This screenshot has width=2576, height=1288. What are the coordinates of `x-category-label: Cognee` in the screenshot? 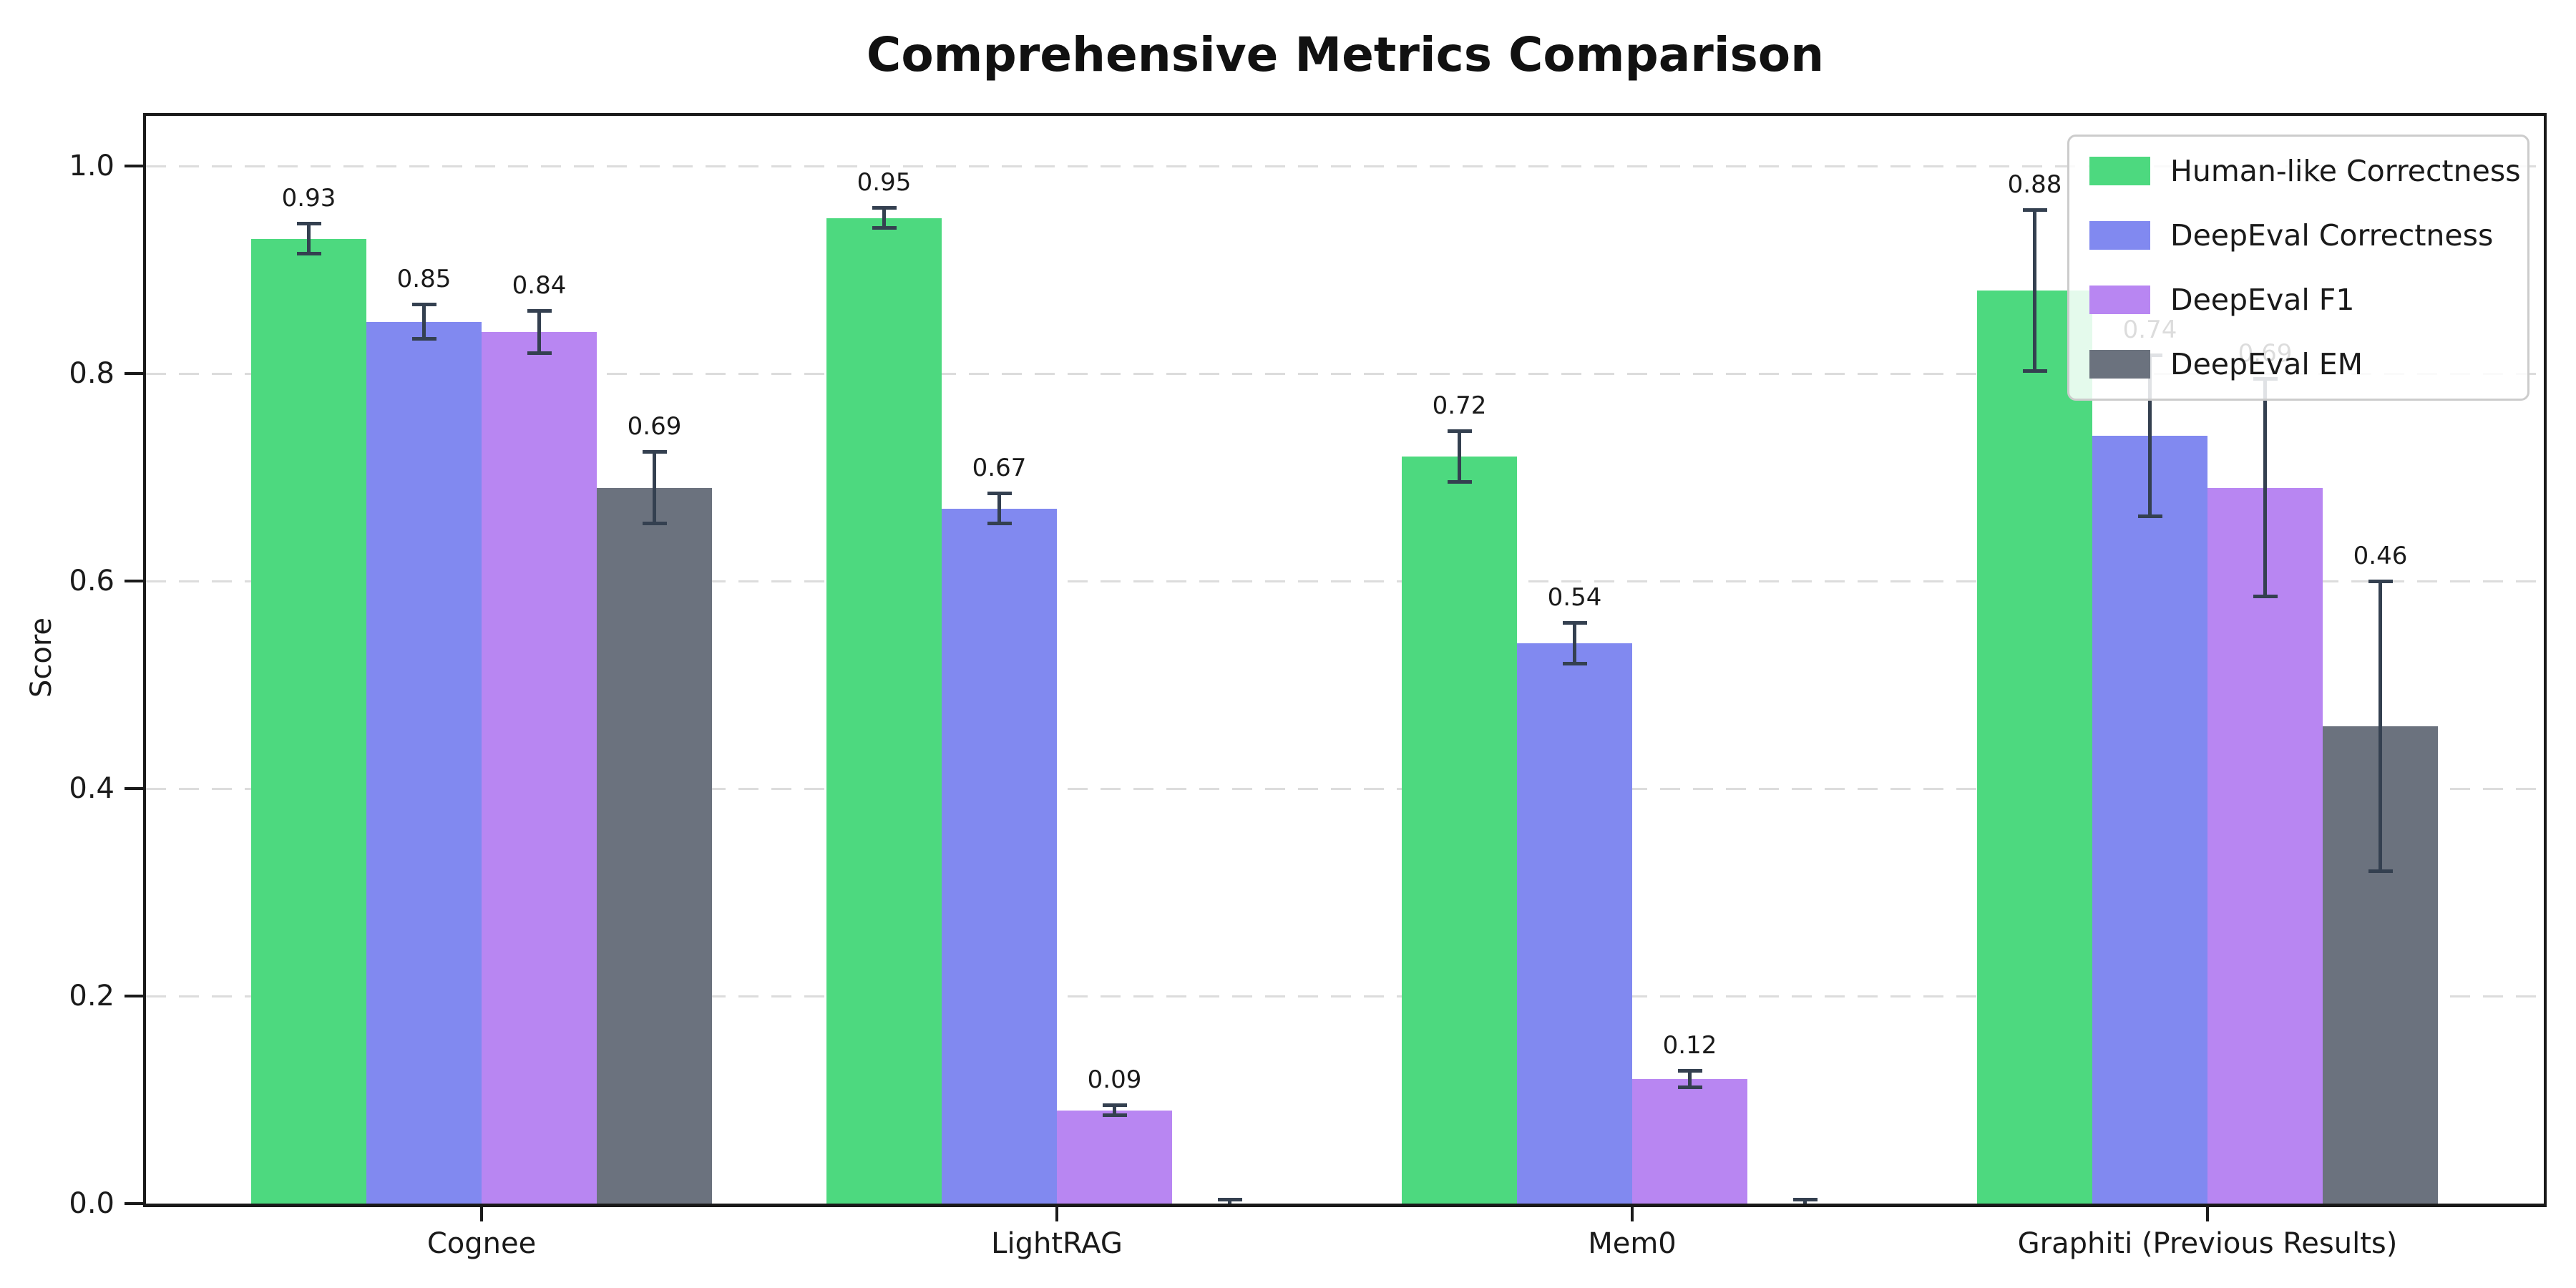 It's located at (481, 1243).